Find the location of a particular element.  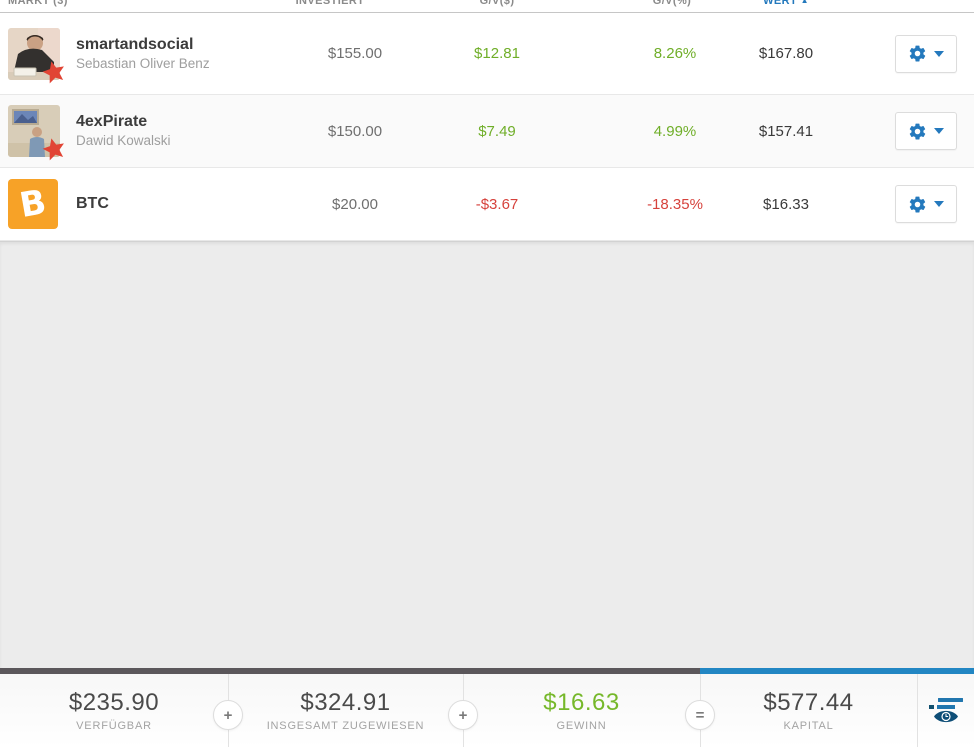

history-eye-icon is located at coordinates (945, 709).